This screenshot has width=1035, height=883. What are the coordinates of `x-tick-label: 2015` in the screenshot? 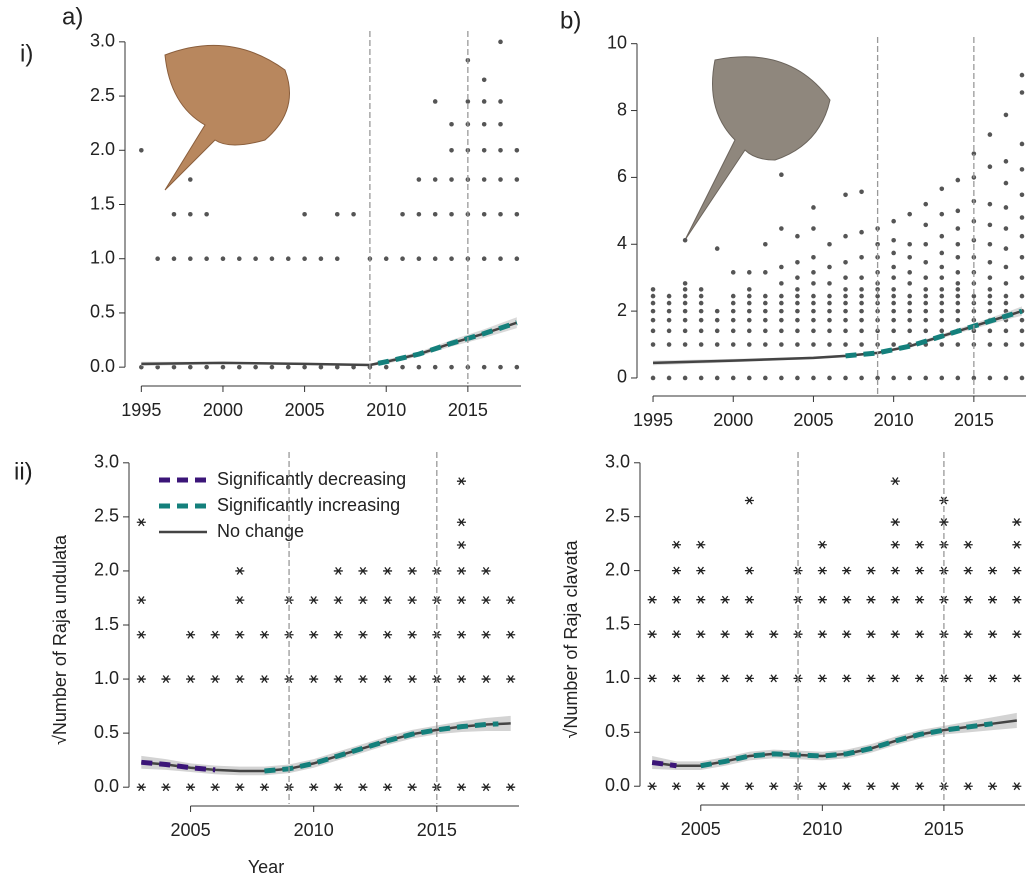 It's located at (944, 829).